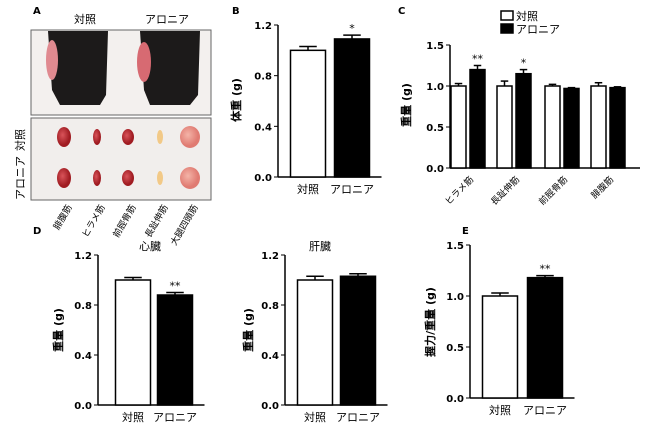  Describe the element at coordinates (124, 221) in the screenshot. I see `muscle-label: 前脛骨筋` at that location.